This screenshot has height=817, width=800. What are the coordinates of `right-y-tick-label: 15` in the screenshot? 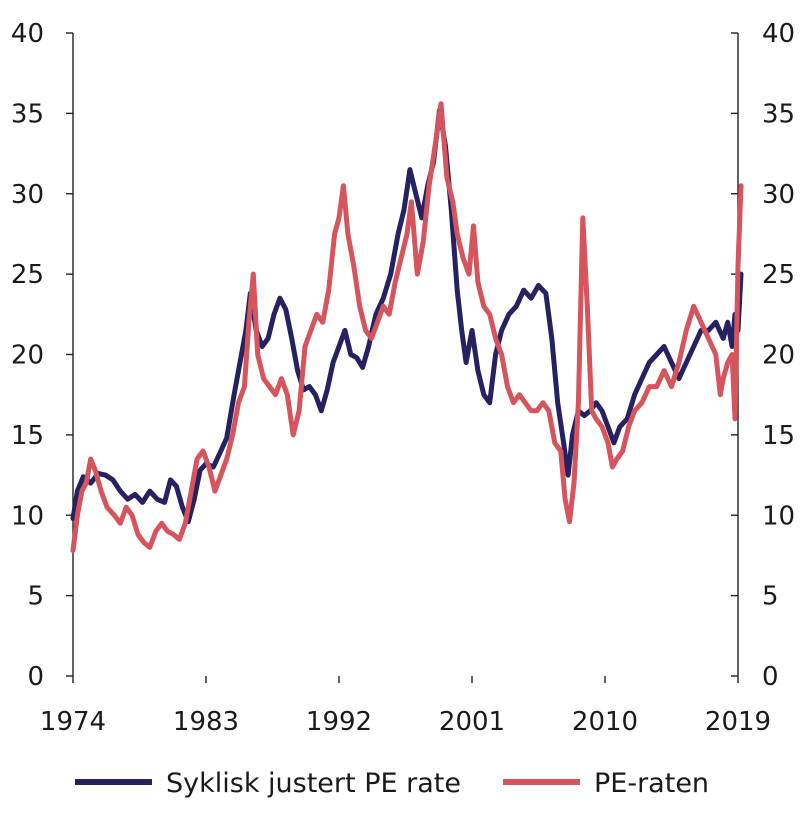 It's located at (778, 436).